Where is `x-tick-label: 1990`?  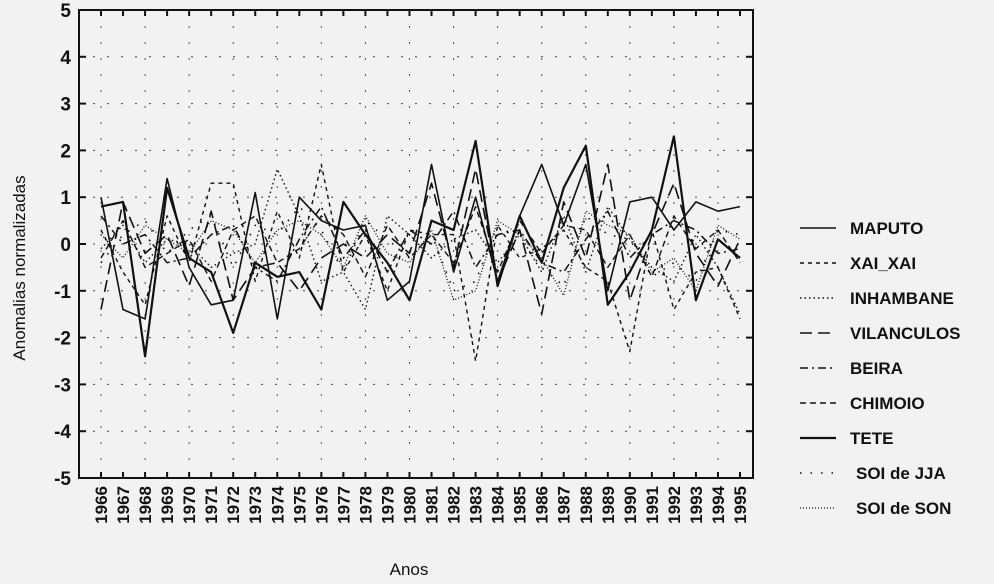
x-tick-label: 1990 is located at coordinates (630, 505).